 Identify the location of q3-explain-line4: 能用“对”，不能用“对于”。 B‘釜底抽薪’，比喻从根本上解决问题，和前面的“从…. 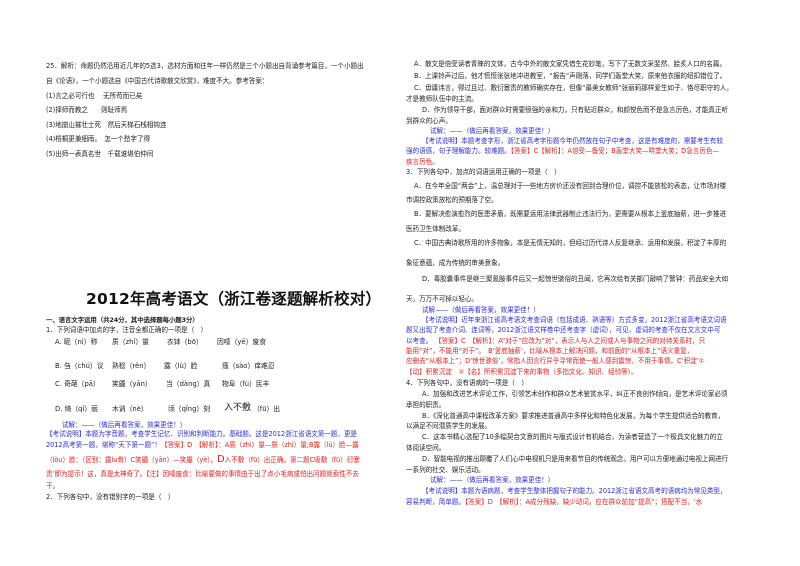
(550, 351).